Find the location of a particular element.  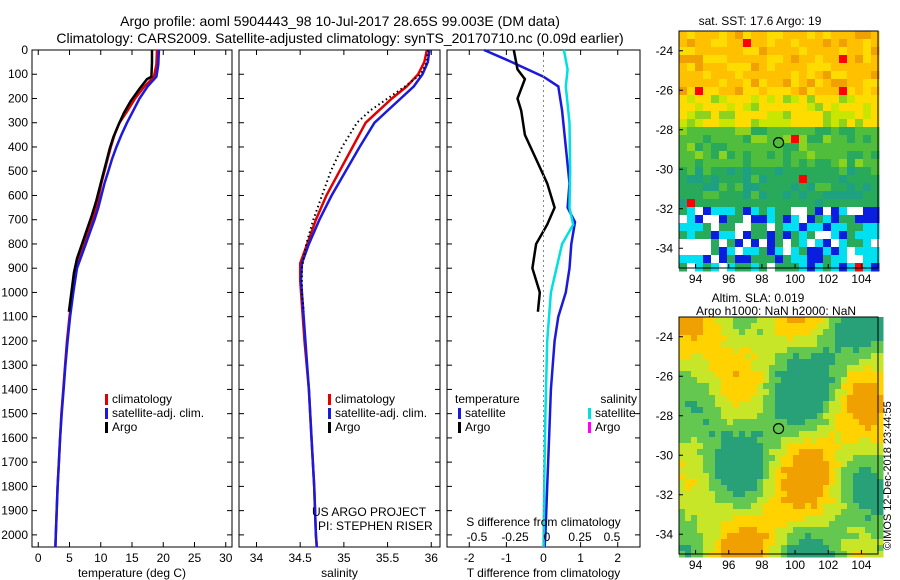

map-x-tick-label: 100 is located at coordinates (795, 565).